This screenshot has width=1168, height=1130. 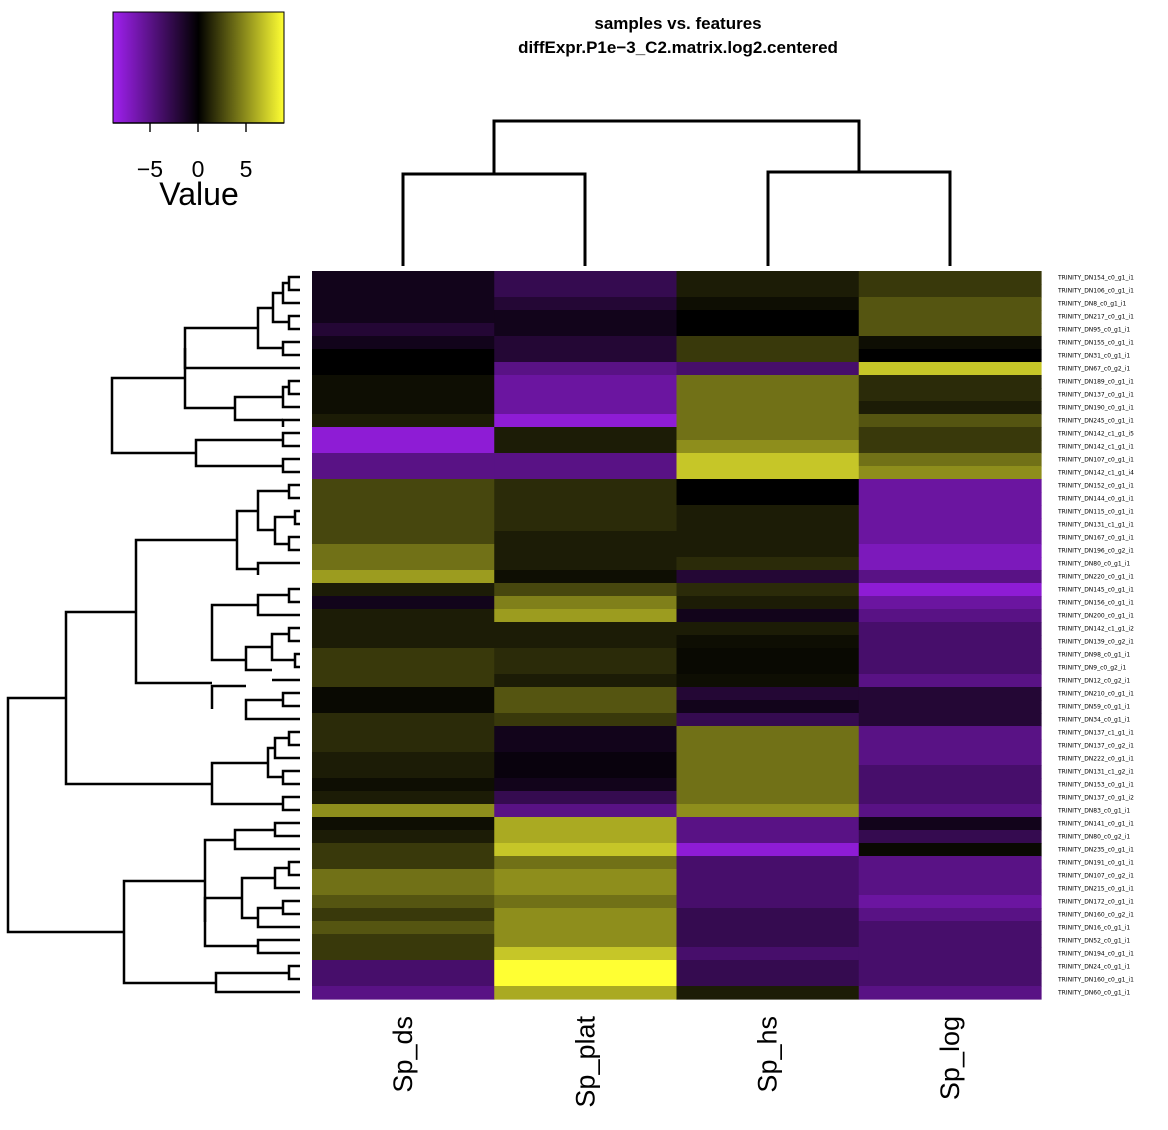 What do you see at coordinates (1095, 473) in the screenshot?
I see `row-label: TRINITY_DN142_c1_g1_i4` at bounding box center [1095, 473].